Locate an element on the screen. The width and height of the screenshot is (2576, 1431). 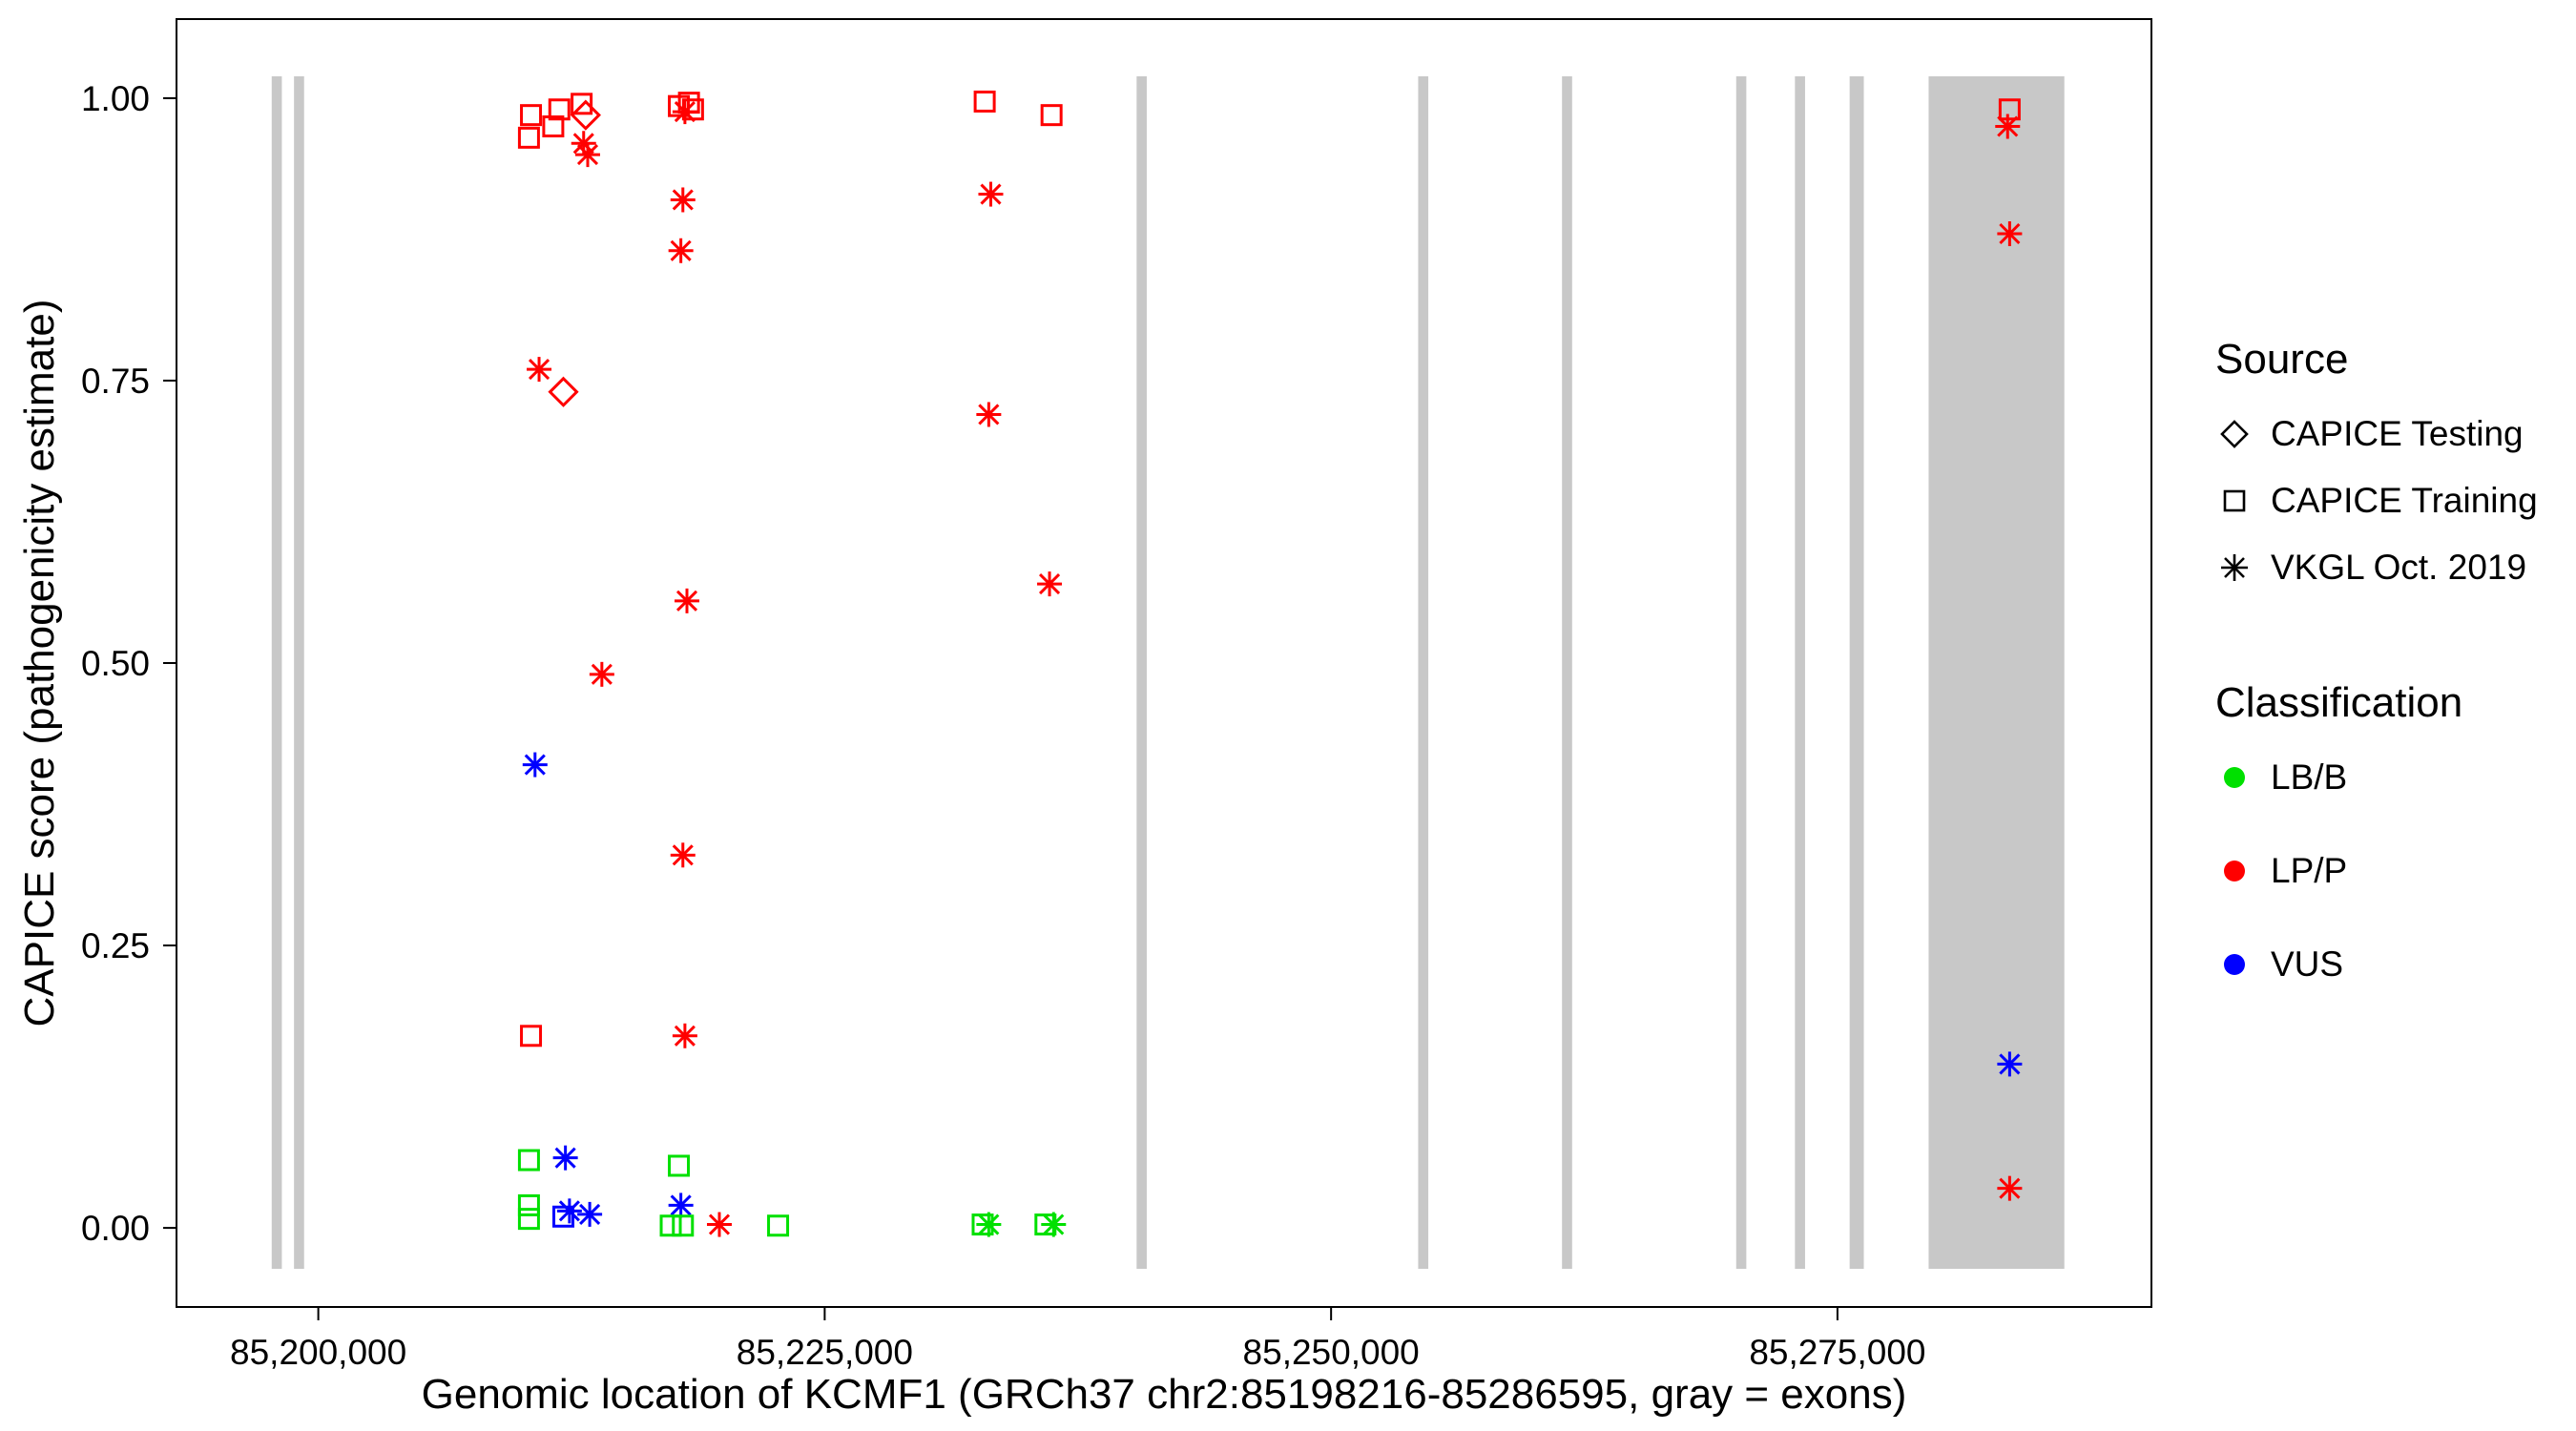
legend-item-lpp: LP/P is located at coordinates (2392, 871).